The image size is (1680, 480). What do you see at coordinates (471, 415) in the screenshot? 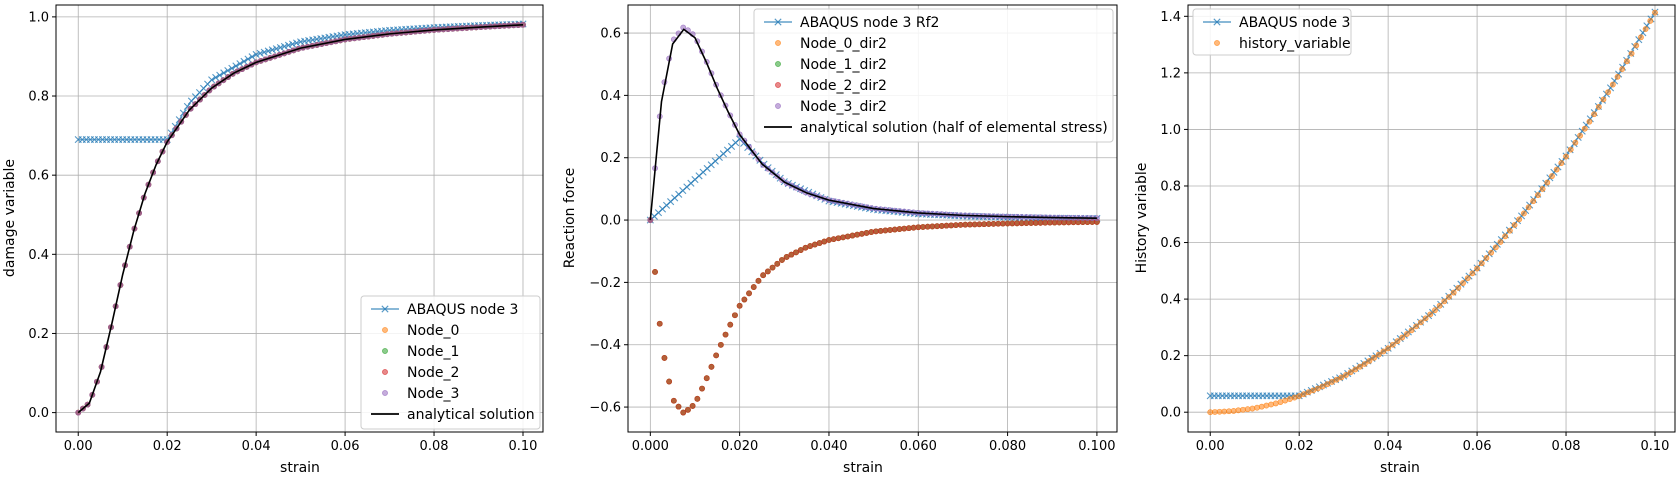
I see `legend-label: analytical solution` at bounding box center [471, 415].